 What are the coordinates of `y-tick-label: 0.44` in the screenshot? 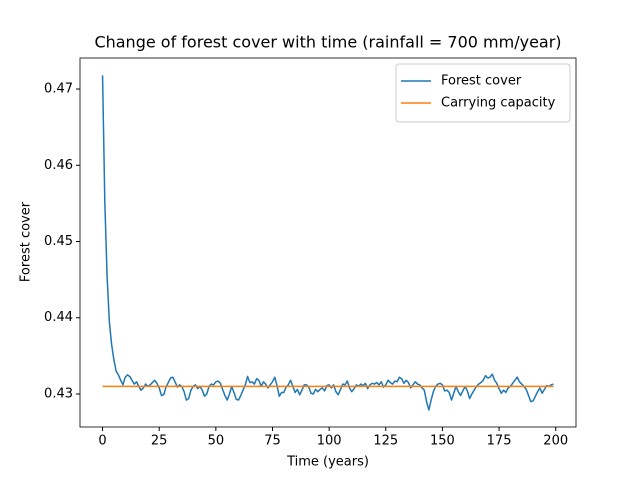 It's located at (58, 317).